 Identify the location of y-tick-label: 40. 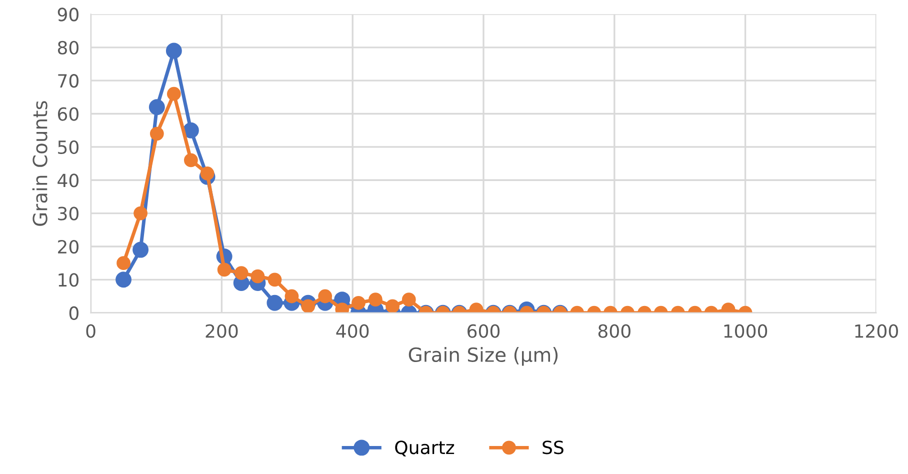
(68, 181).